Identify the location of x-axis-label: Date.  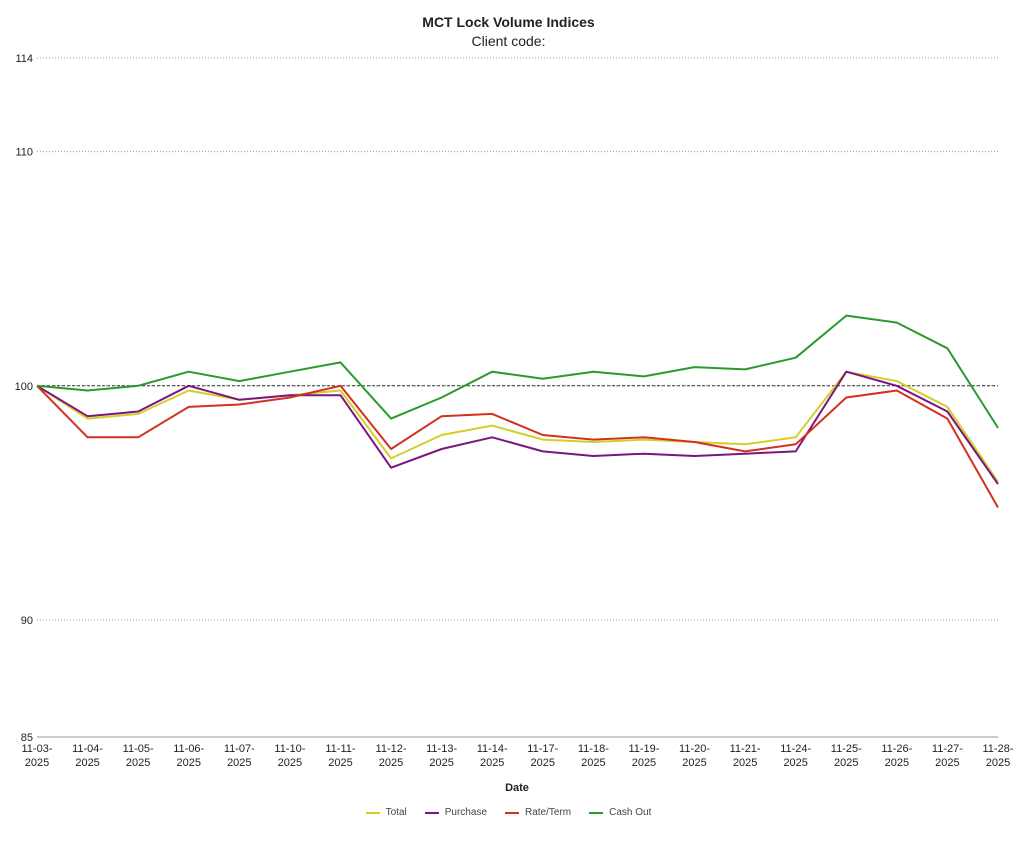
(517, 788).